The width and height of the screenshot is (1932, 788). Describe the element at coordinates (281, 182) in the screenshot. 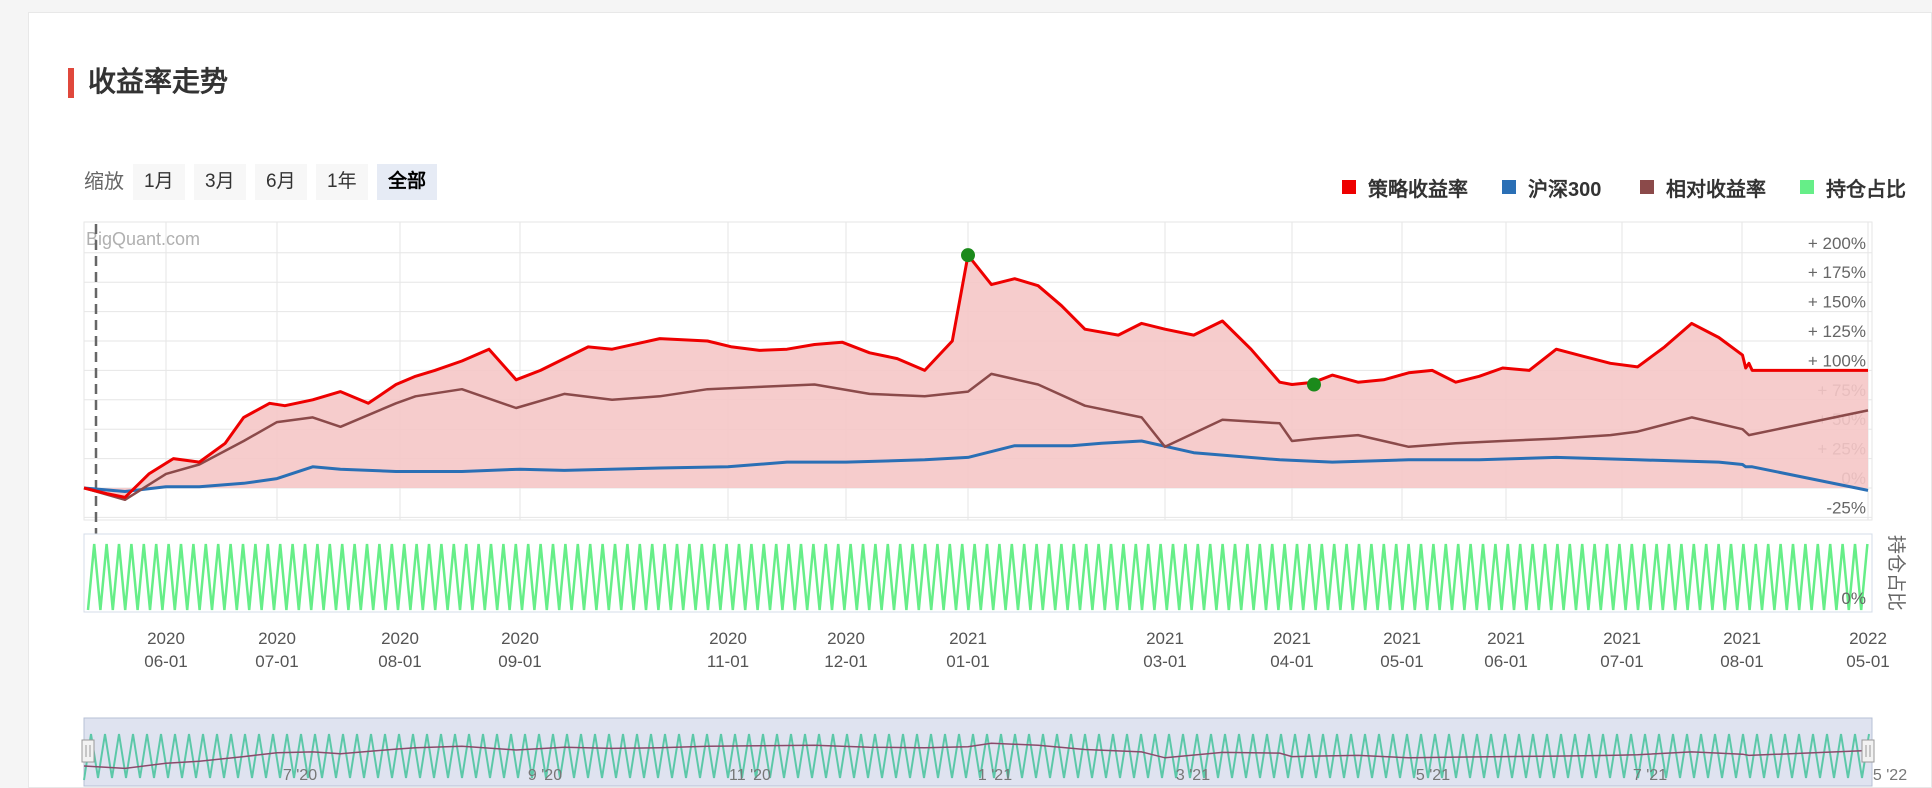

I see `zoom-6m-button: 6月` at that location.